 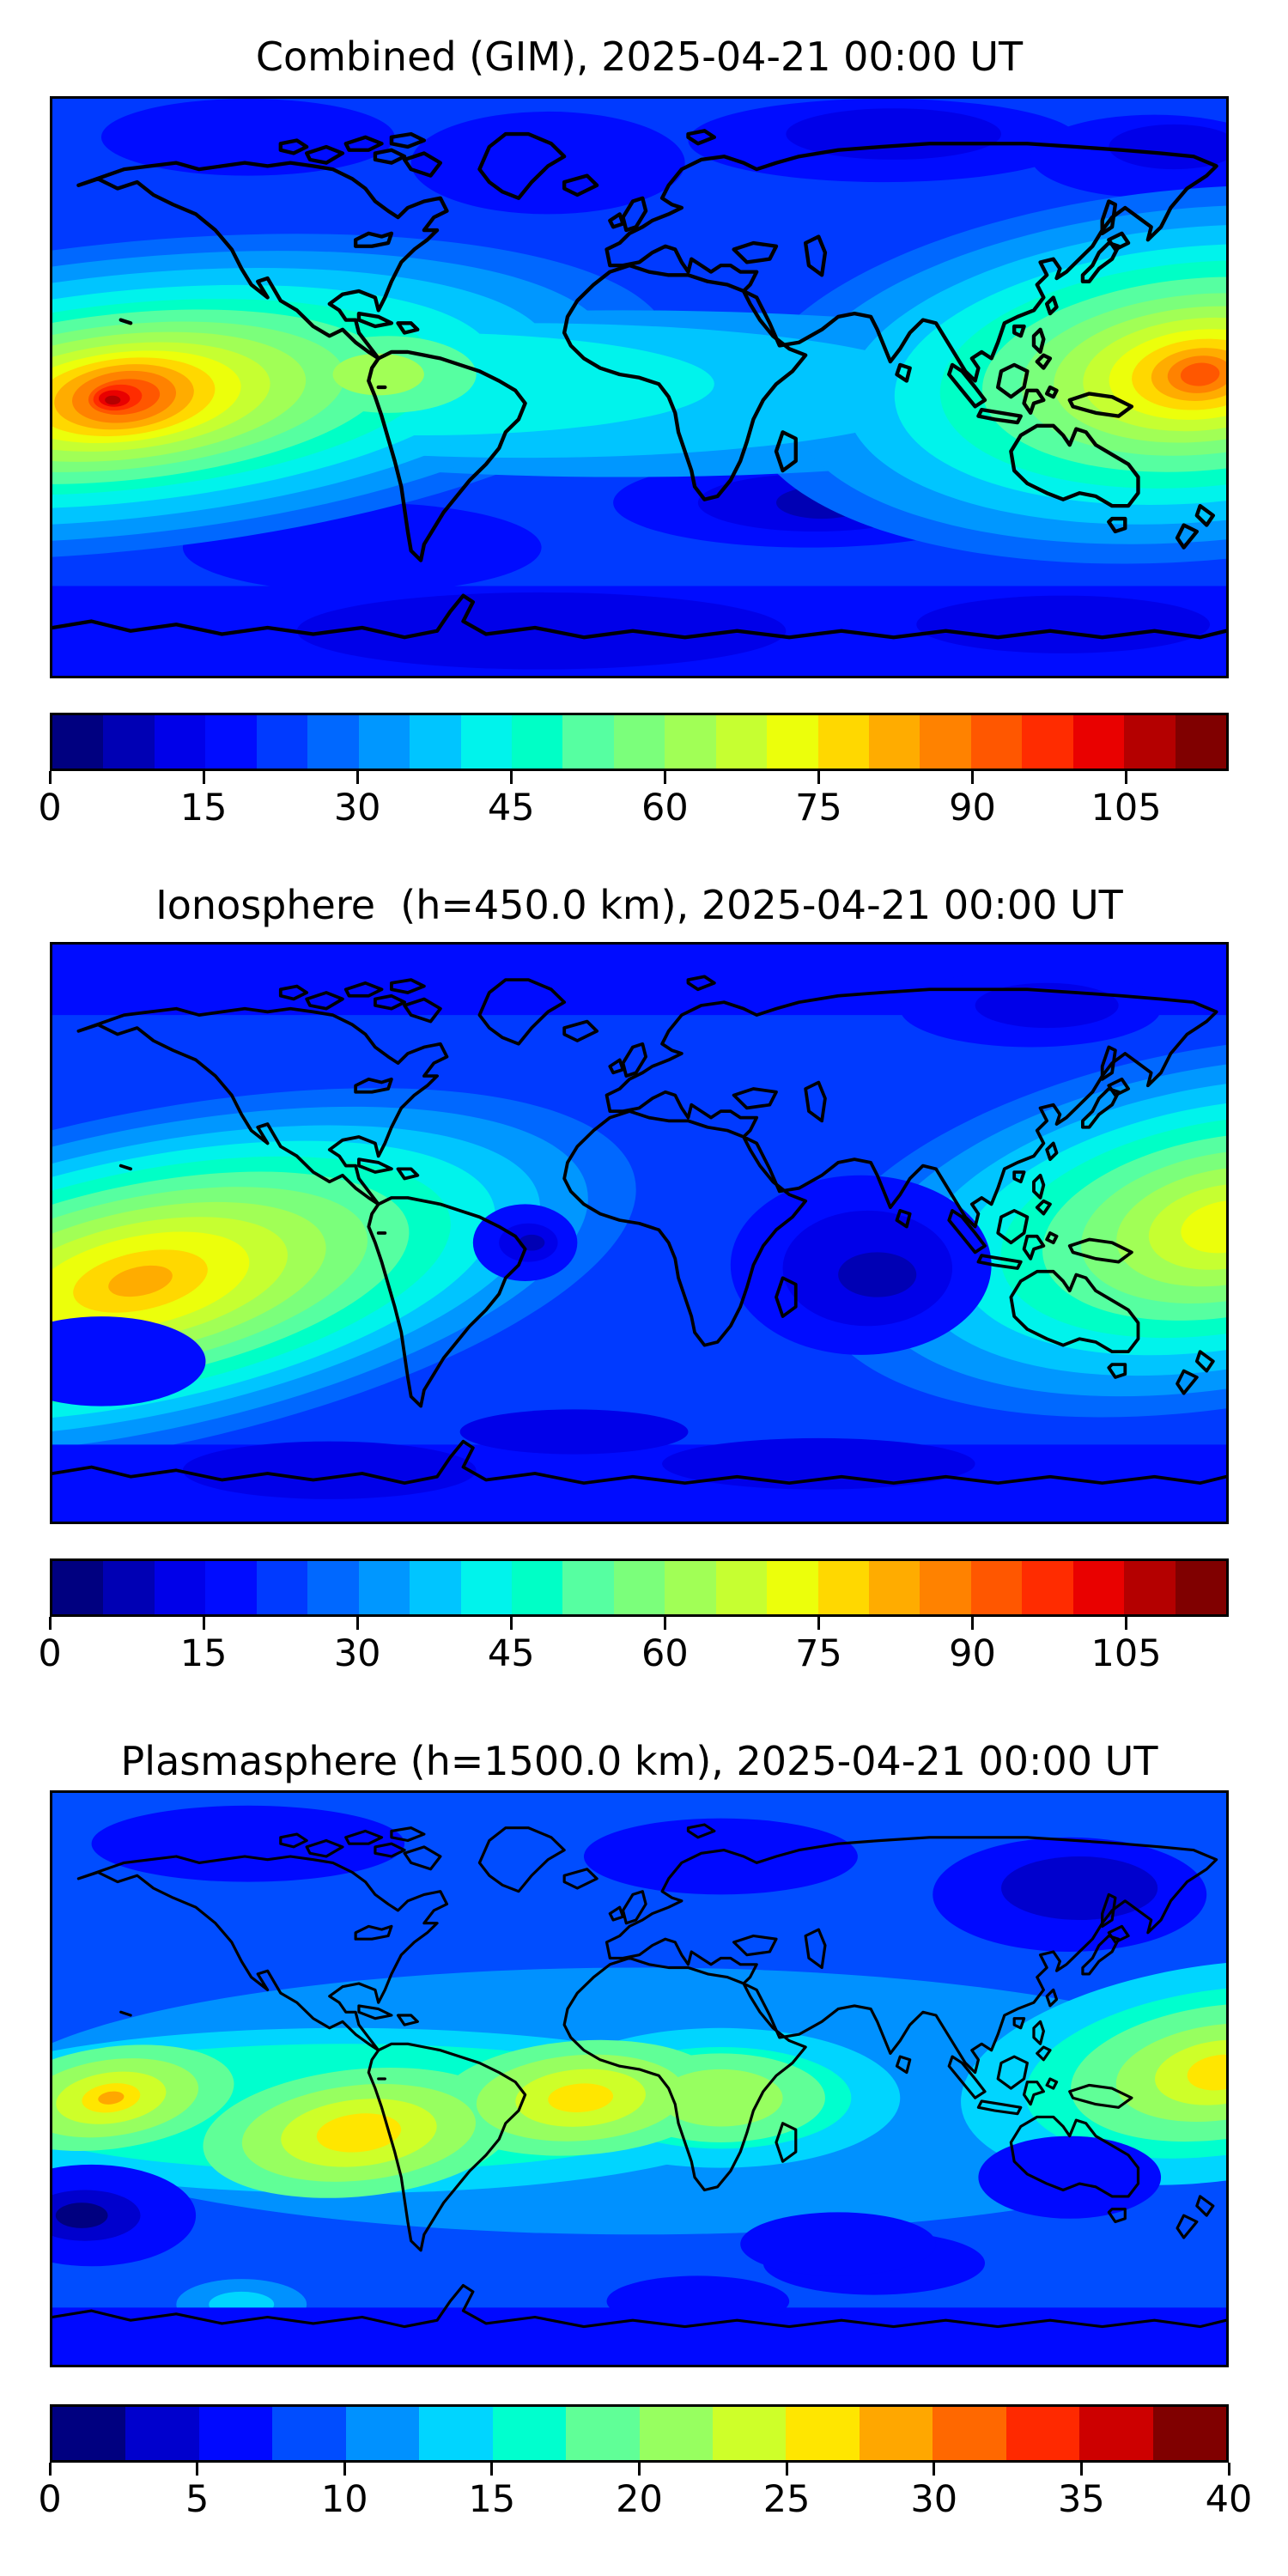 I want to click on colorbar-labels-ionosphere: 0 15 30 45 60 75 90 105, so click(x=633, y=1656).